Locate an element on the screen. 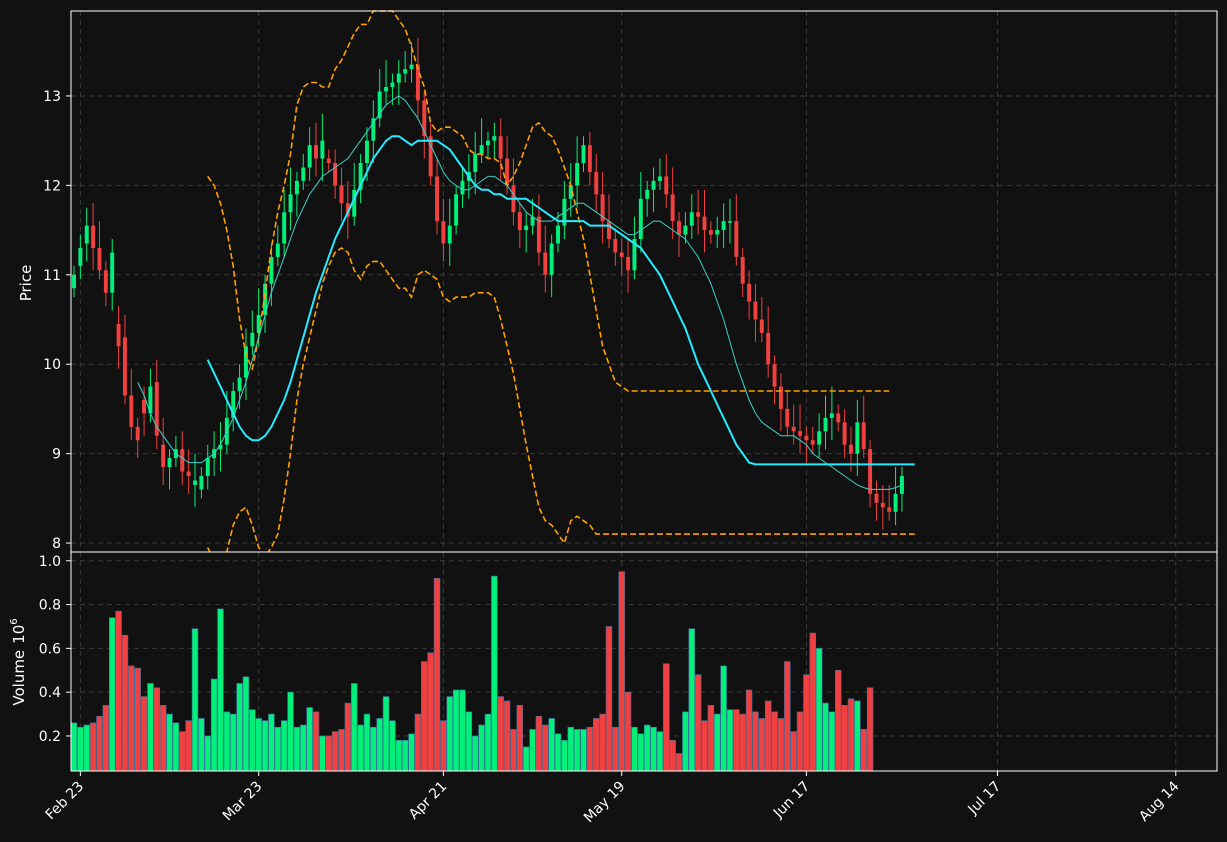  price-tick-label: 12 is located at coordinates (52, 186).